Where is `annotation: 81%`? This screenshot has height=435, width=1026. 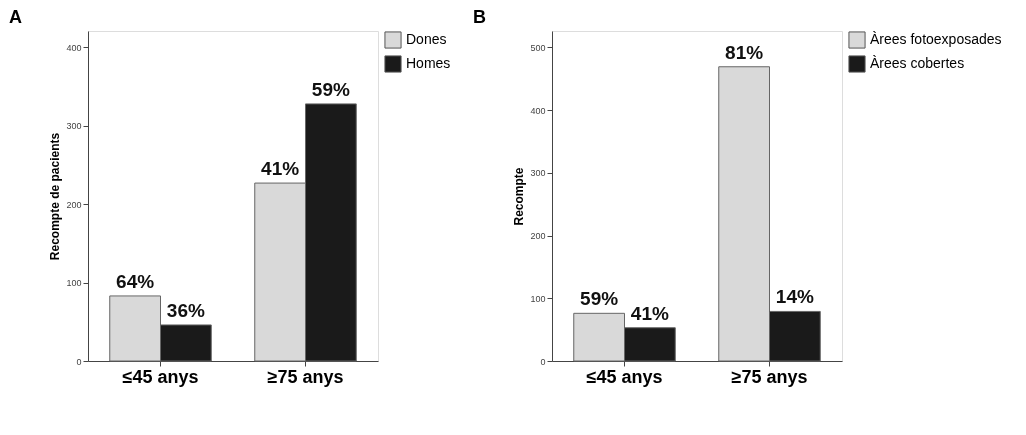
annotation: 81% is located at coordinates (744, 52).